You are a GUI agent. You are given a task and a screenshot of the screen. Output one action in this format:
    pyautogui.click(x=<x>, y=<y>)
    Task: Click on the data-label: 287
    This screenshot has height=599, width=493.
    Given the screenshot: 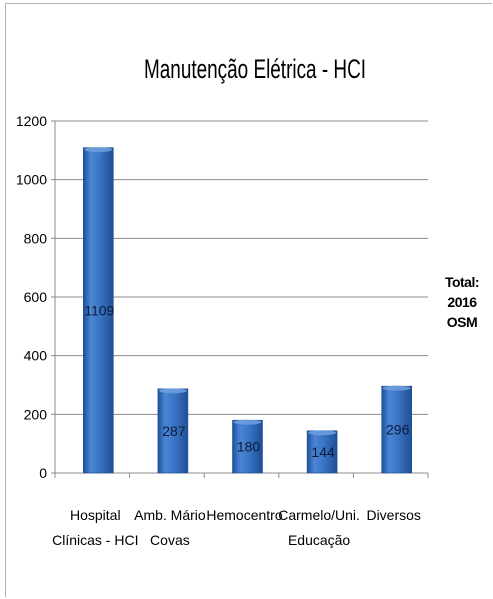 What is the action you would take?
    pyautogui.click(x=174, y=431)
    